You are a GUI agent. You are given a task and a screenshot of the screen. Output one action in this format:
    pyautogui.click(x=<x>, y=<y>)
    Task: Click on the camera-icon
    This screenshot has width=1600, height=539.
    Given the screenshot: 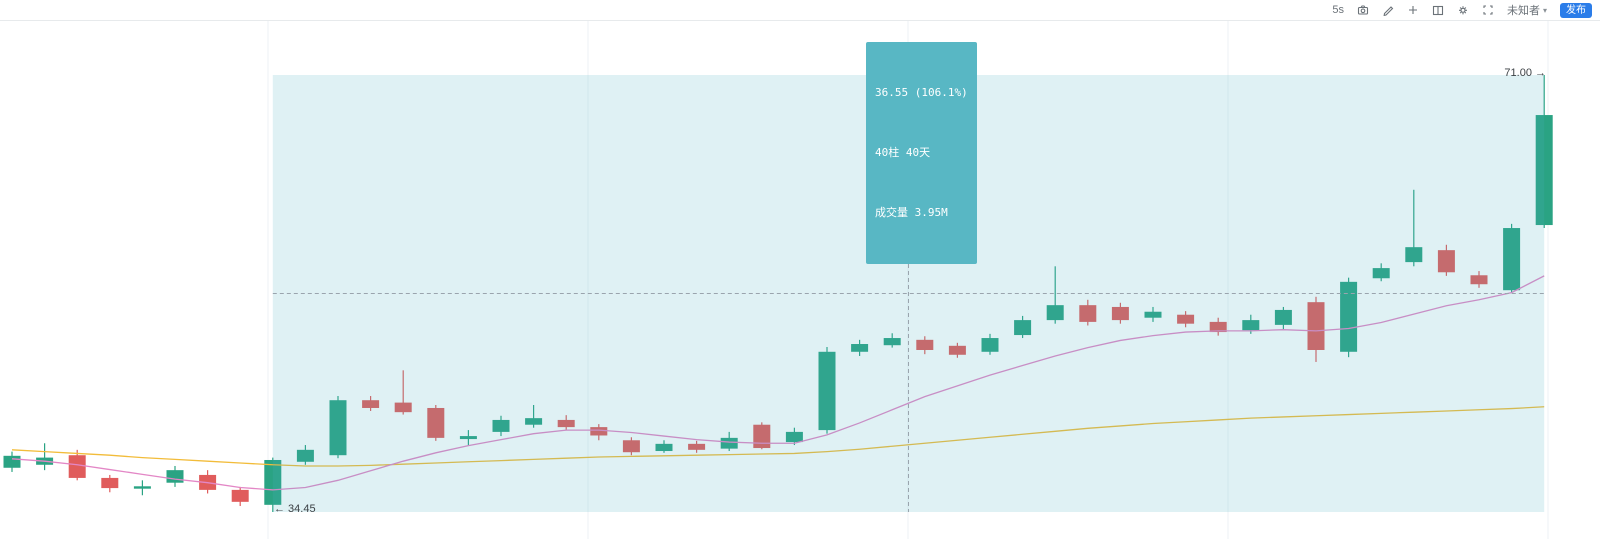 What is the action you would take?
    pyautogui.click(x=1363, y=10)
    